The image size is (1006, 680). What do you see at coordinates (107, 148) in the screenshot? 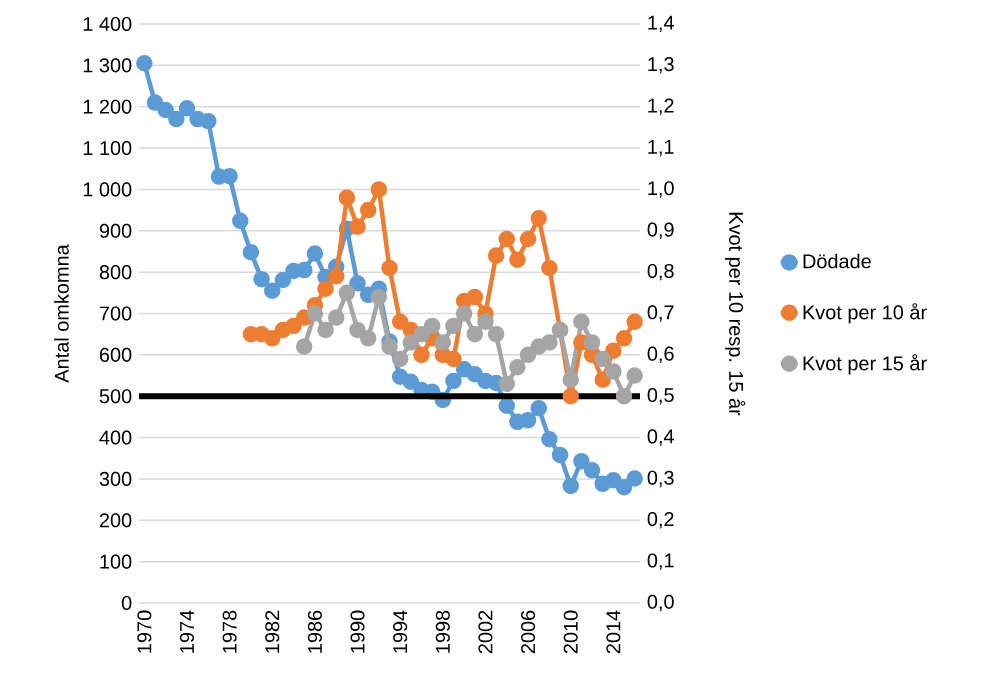
I see `y-tick-label: 1 100` at bounding box center [107, 148].